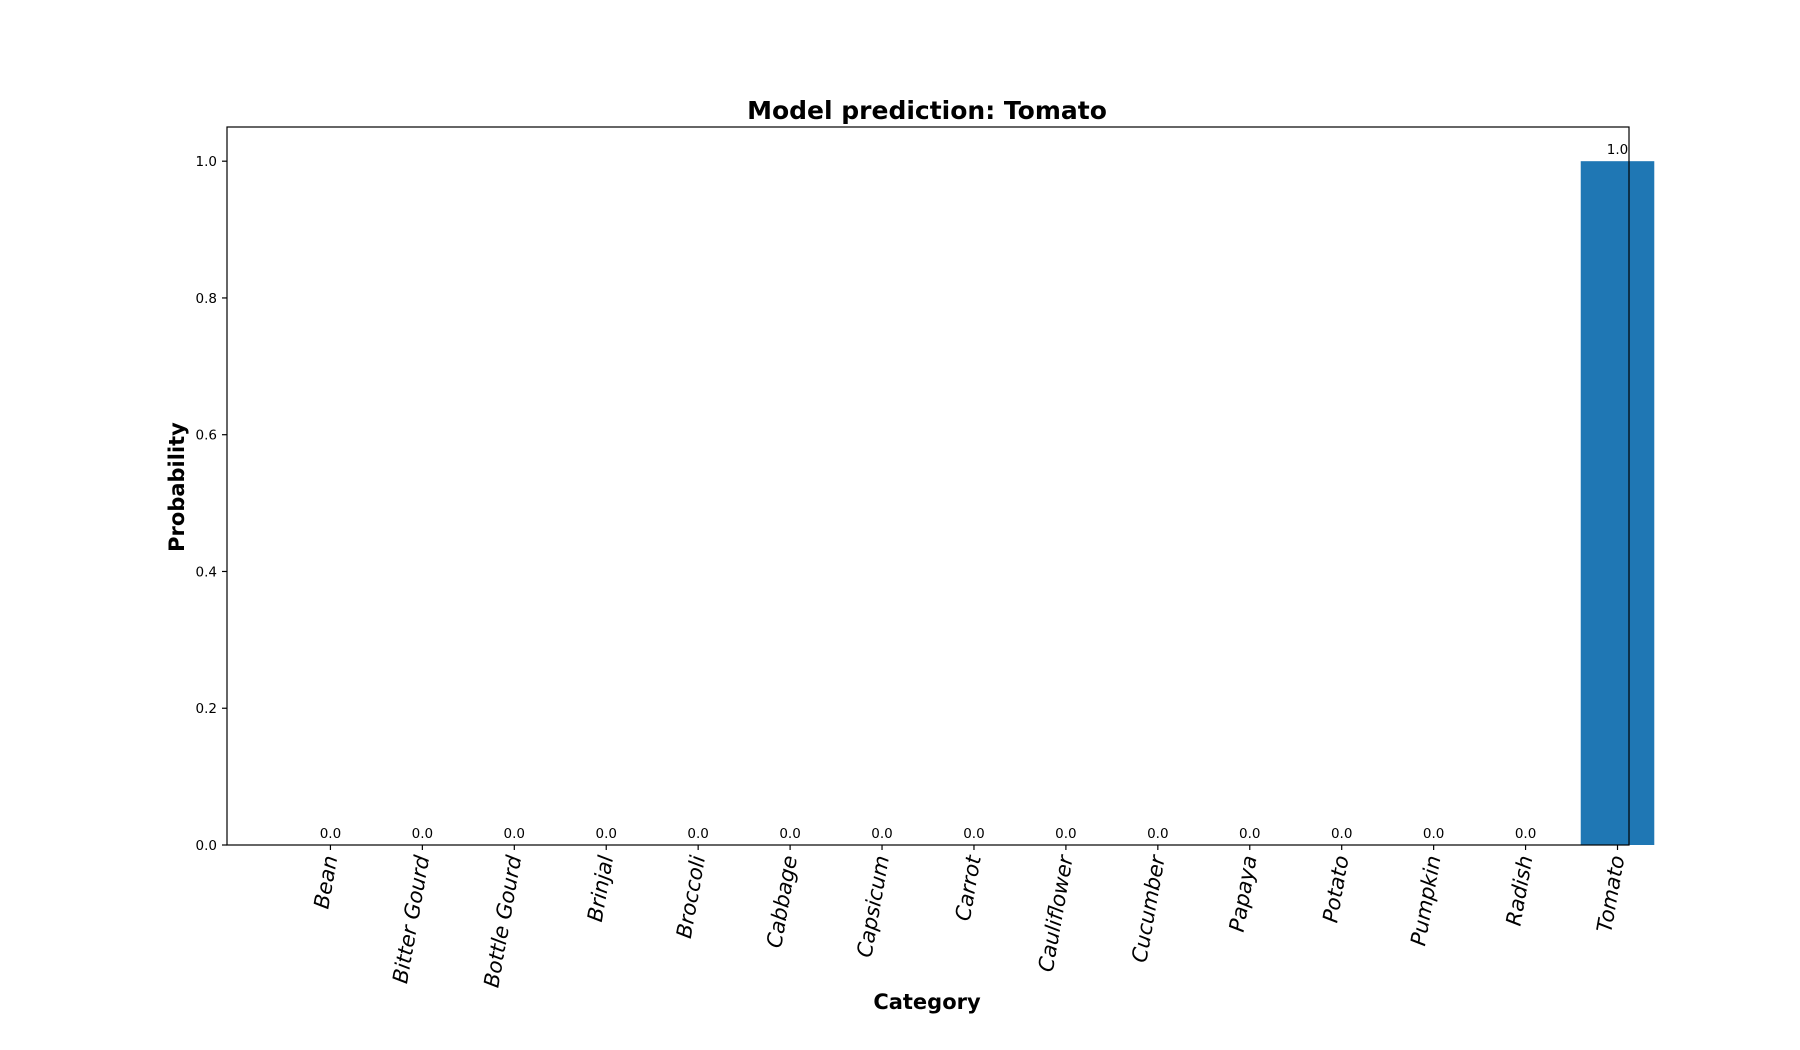 The width and height of the screenshot is (1800, 1050). What do you see at coordinates (206, 299) in the screenshot?
I see `y-tick-label: 0.8` at bounding box center [206, 299].